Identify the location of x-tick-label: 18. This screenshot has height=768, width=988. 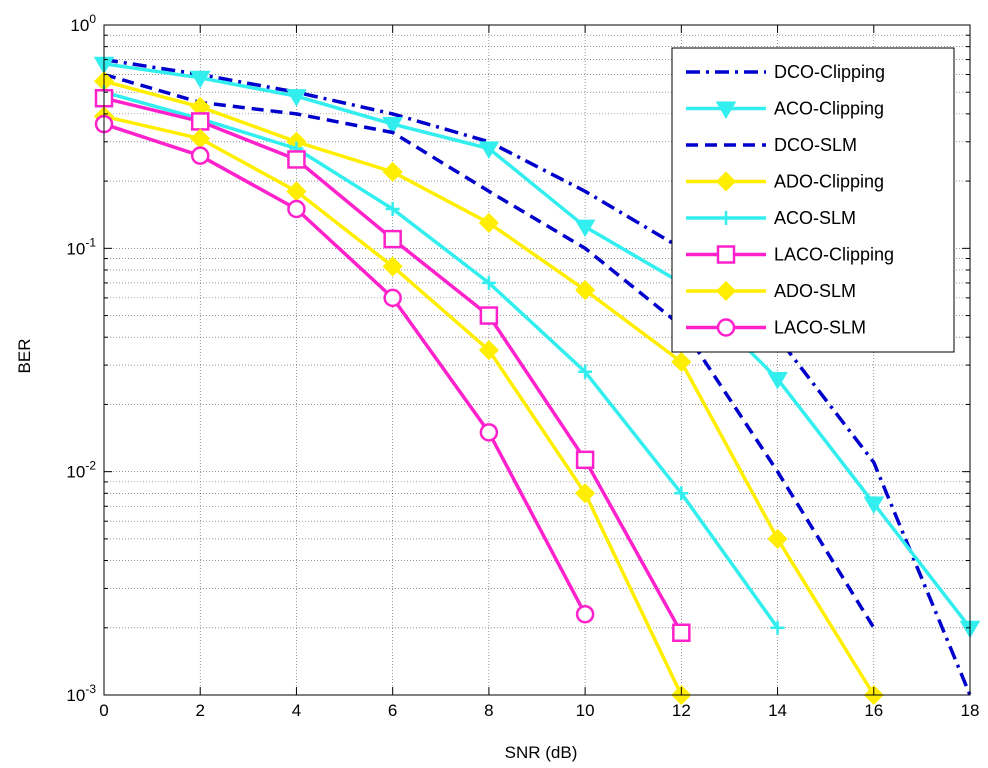
(970, 710).